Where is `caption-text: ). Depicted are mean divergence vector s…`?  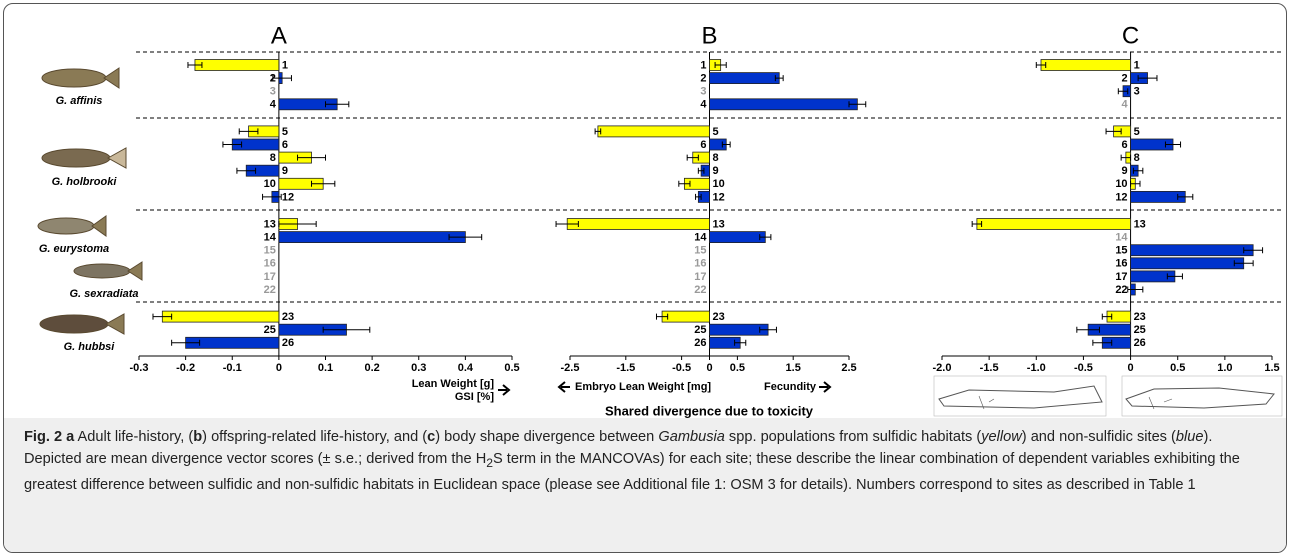
caption-text: ). Depicted are mean divergence vector s… is located at coordinates (618, 448).